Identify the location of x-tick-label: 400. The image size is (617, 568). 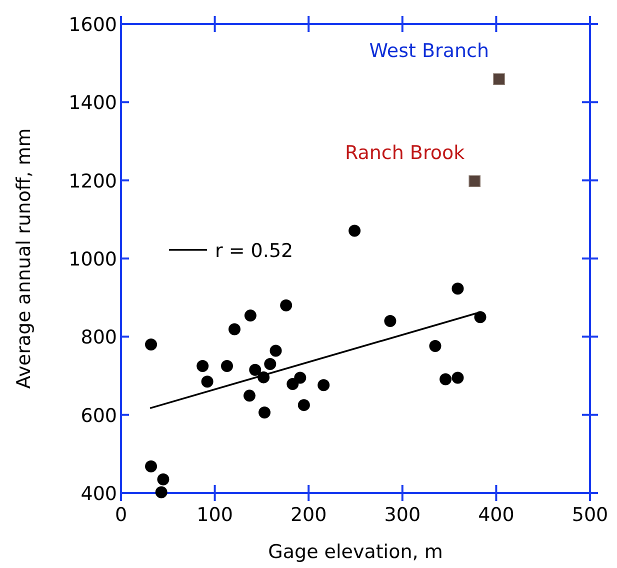
(496, 515).